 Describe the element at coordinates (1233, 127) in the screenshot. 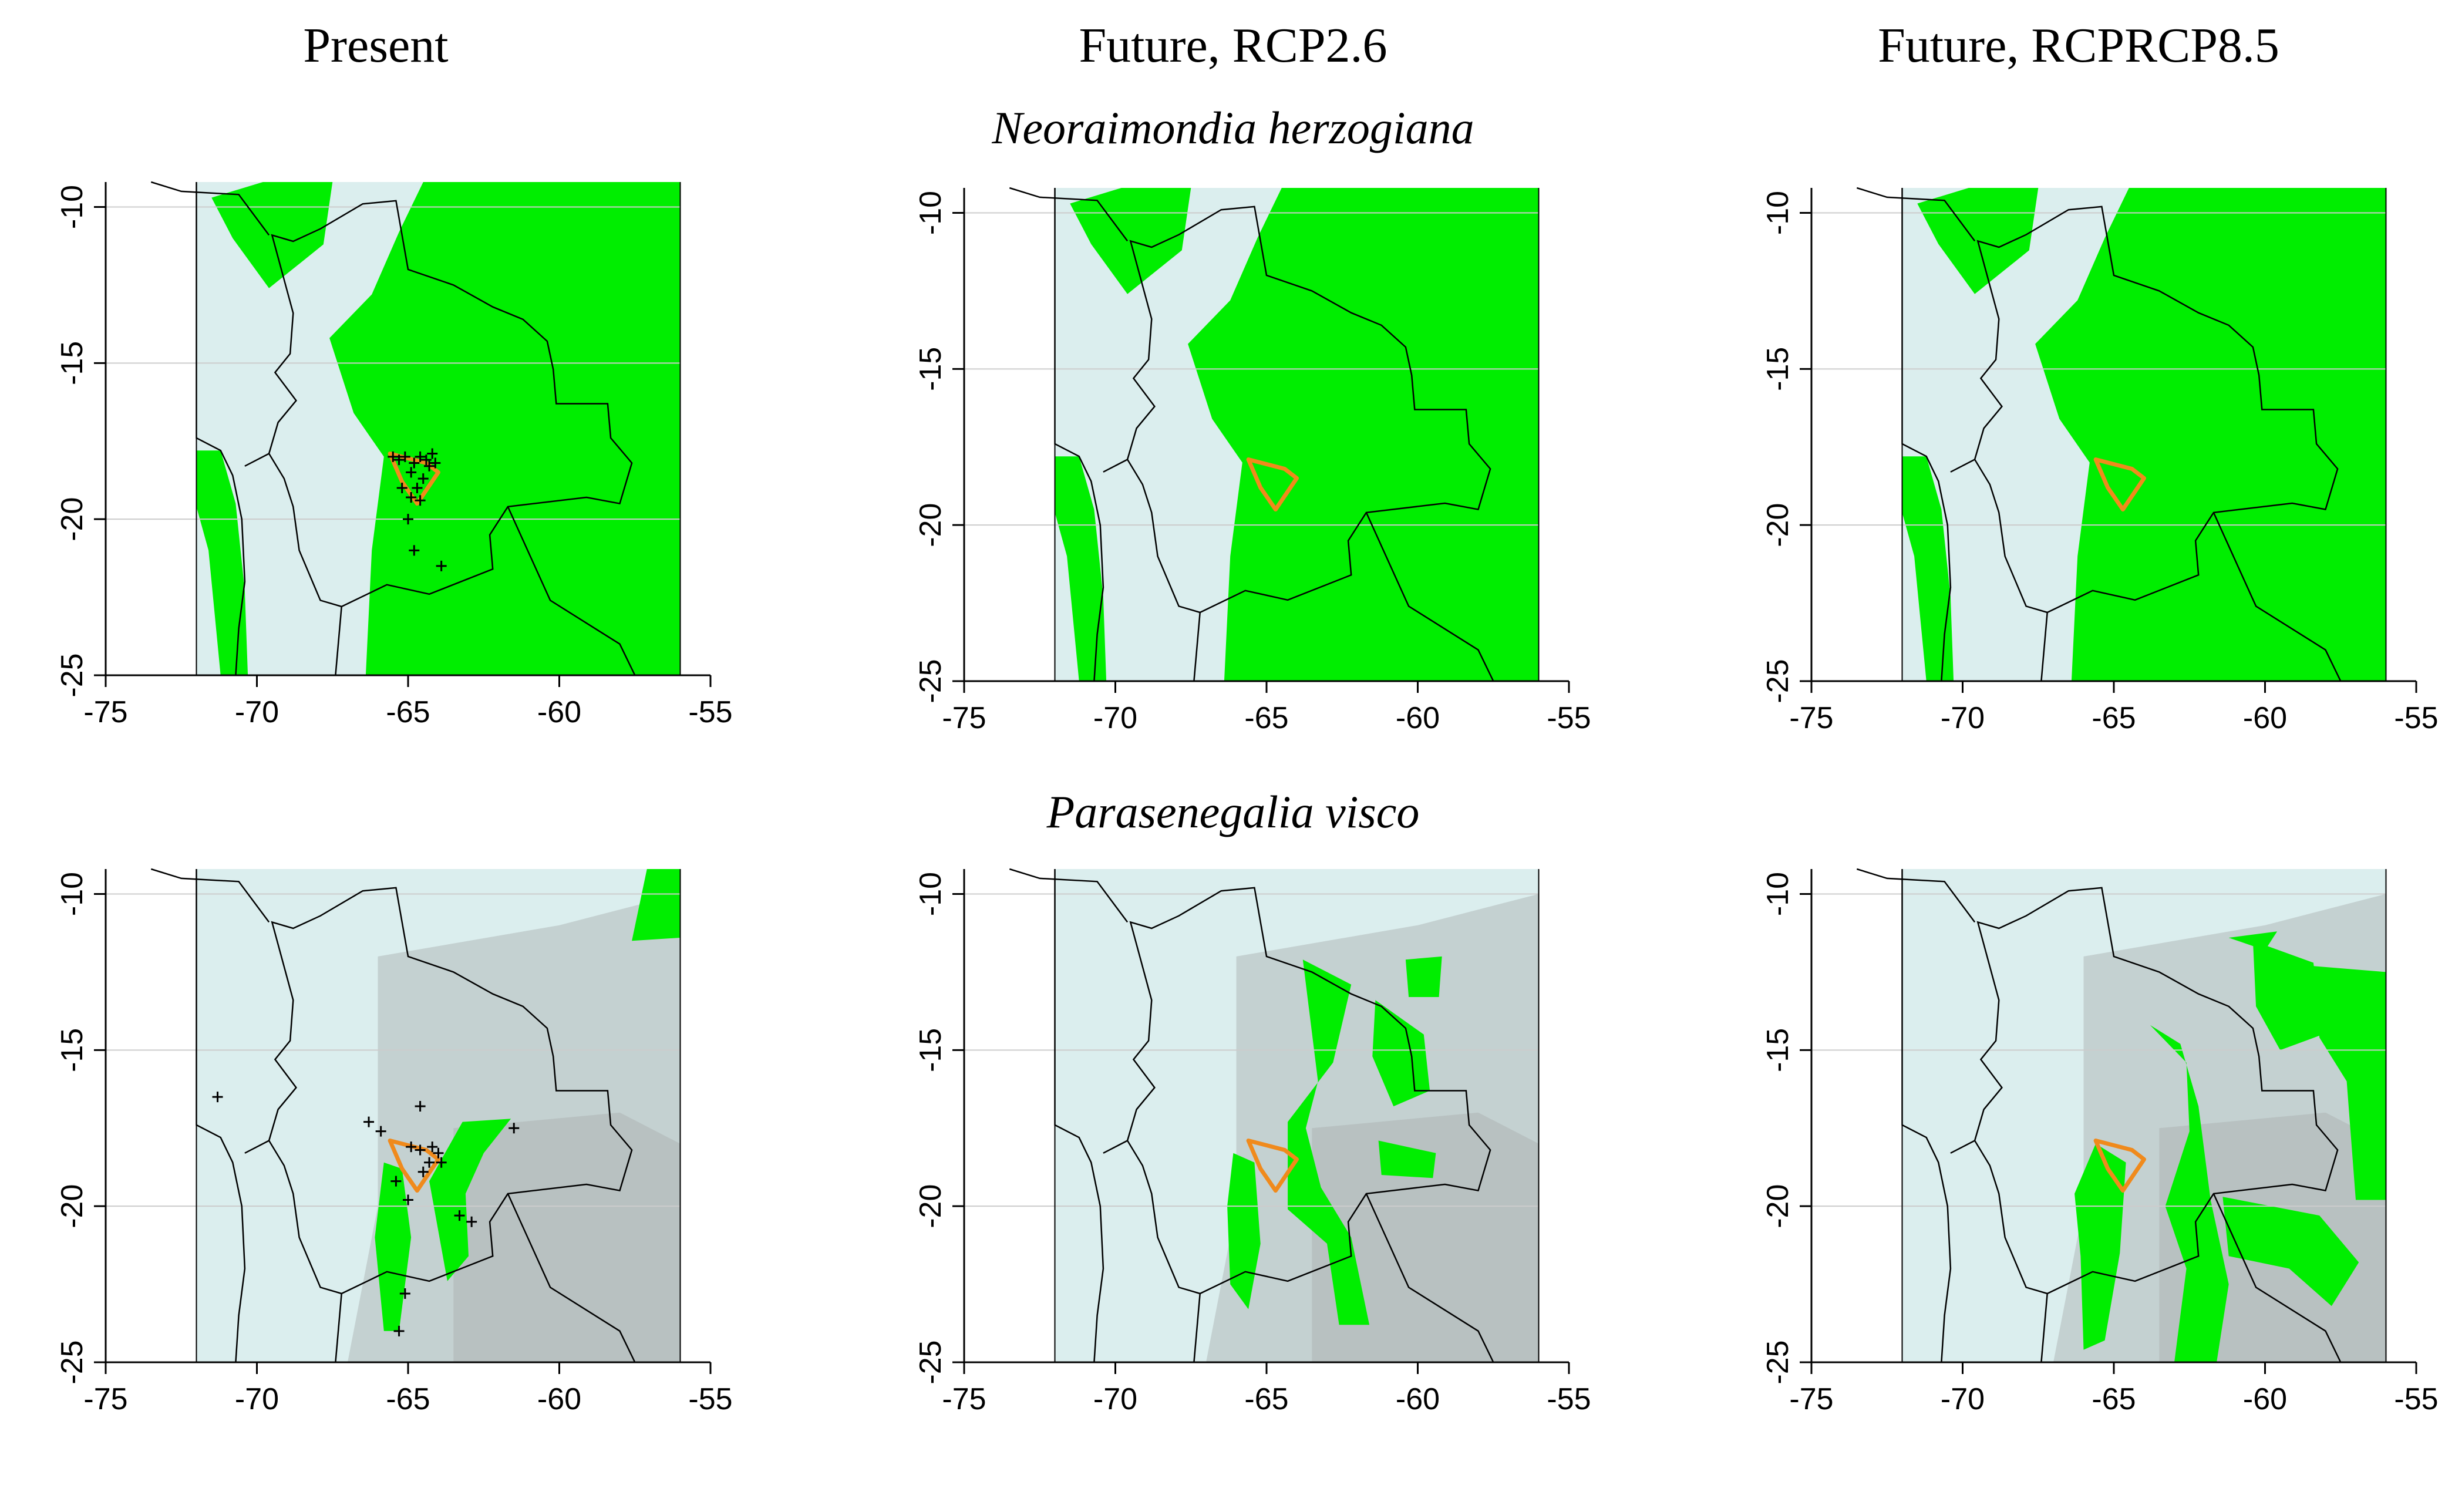

I see `row-title-neoraimondia: Neoraimondia herzogiana` at that location.